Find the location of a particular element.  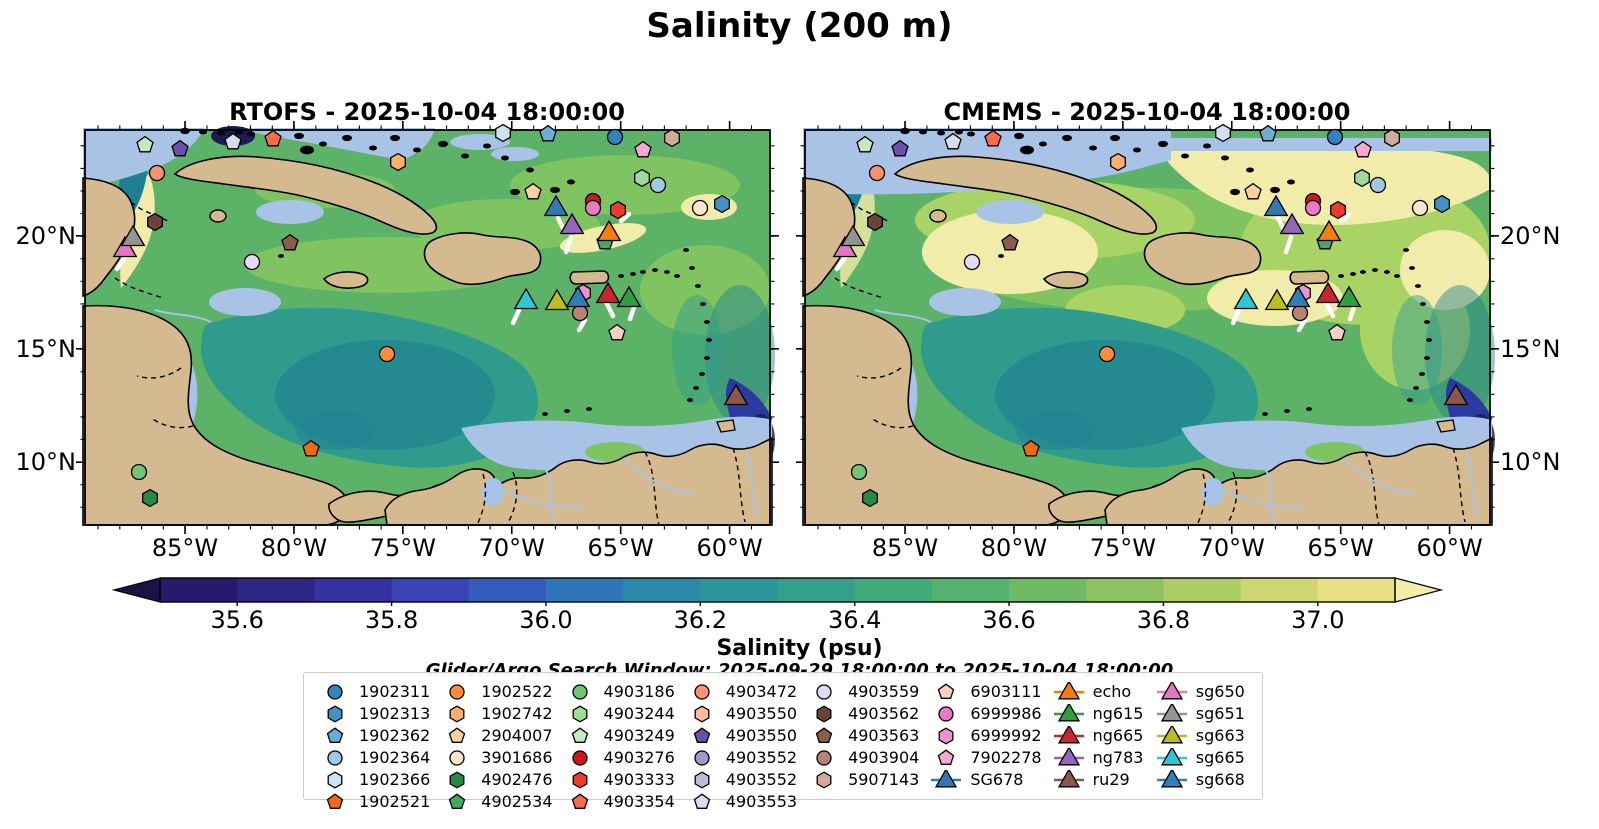

legend-glyph-sg665 is located at coordinates (1171, 756).